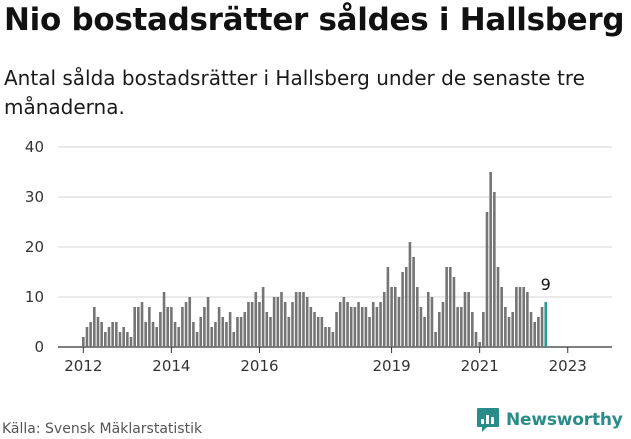 This screenshot has height=439, width=631. Describe the element at coordinates (83, 366) in the screenshot. I see `x-tick-label: 2012` at that location.